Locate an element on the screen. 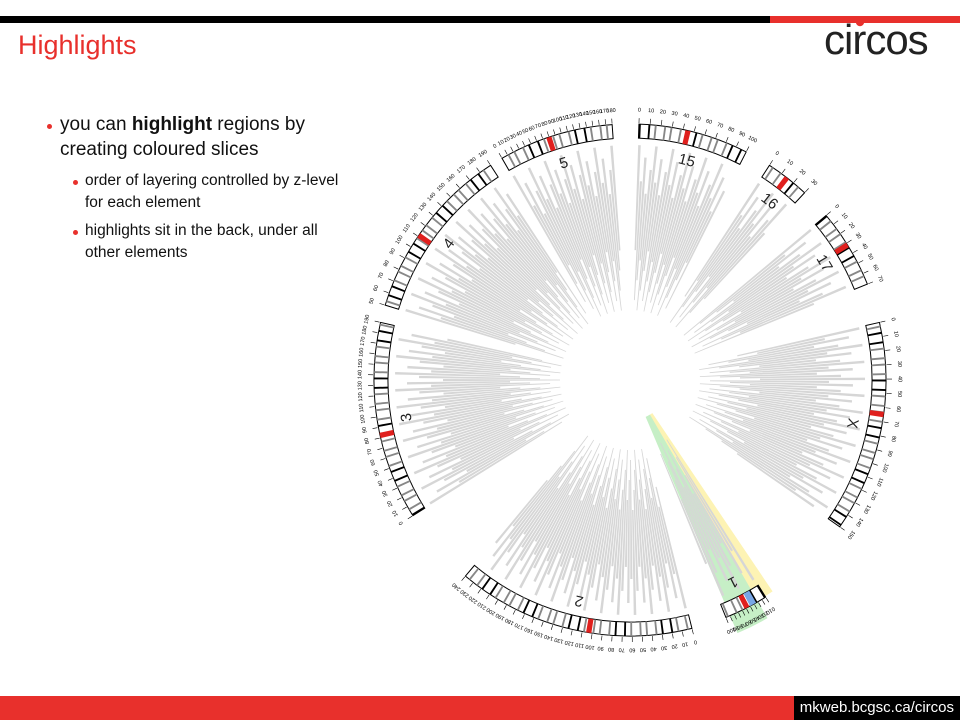  tick-label: 100 is located at coordinates (731, 629).